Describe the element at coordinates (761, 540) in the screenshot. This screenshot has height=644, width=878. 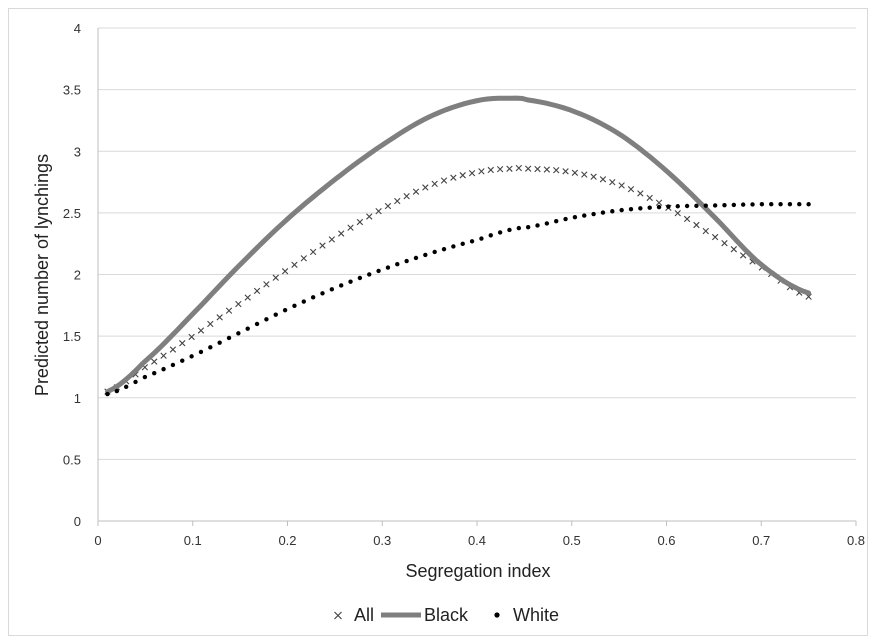
I see `x-tick-label: 0.7` at that location.